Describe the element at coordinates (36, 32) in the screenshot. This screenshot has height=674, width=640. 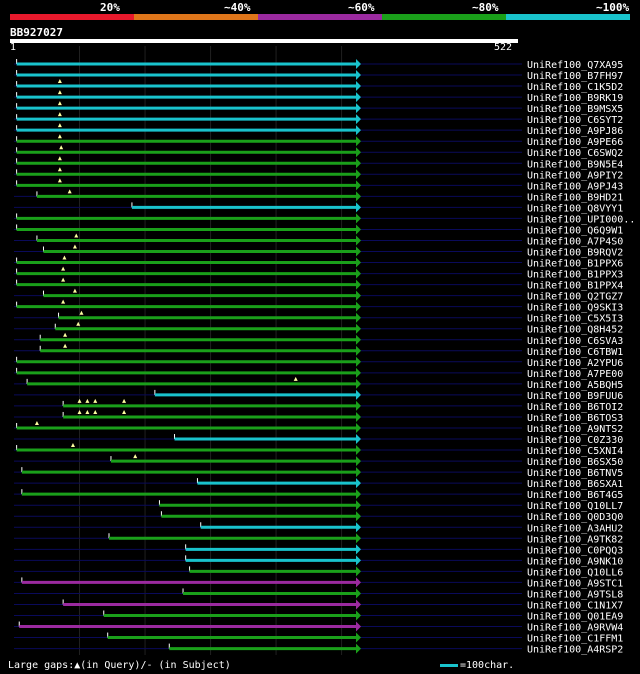
I see `query-id: BB927027` at that location.